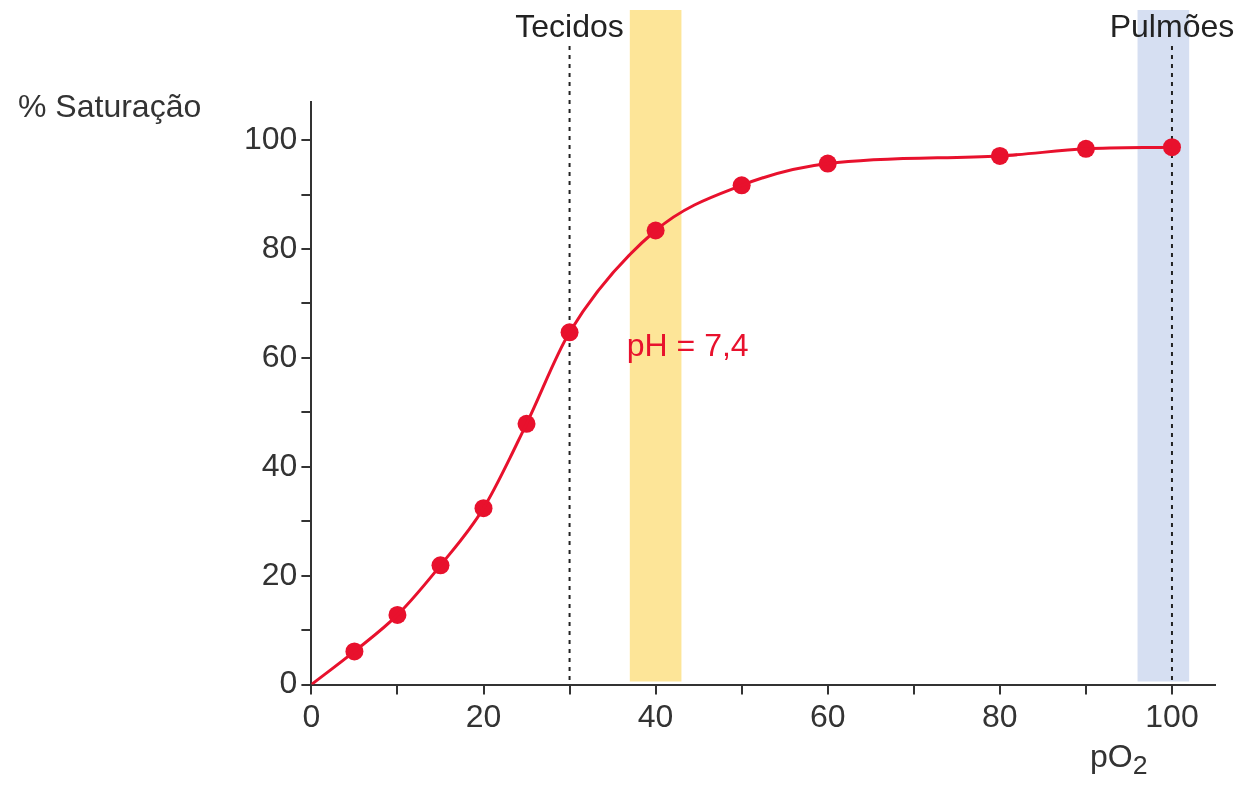 This screenshot has height=791, width=1243. Describe the element at coordinates (1172, 715) in the screenshot. I see `x-tick-label: 100` at that location.